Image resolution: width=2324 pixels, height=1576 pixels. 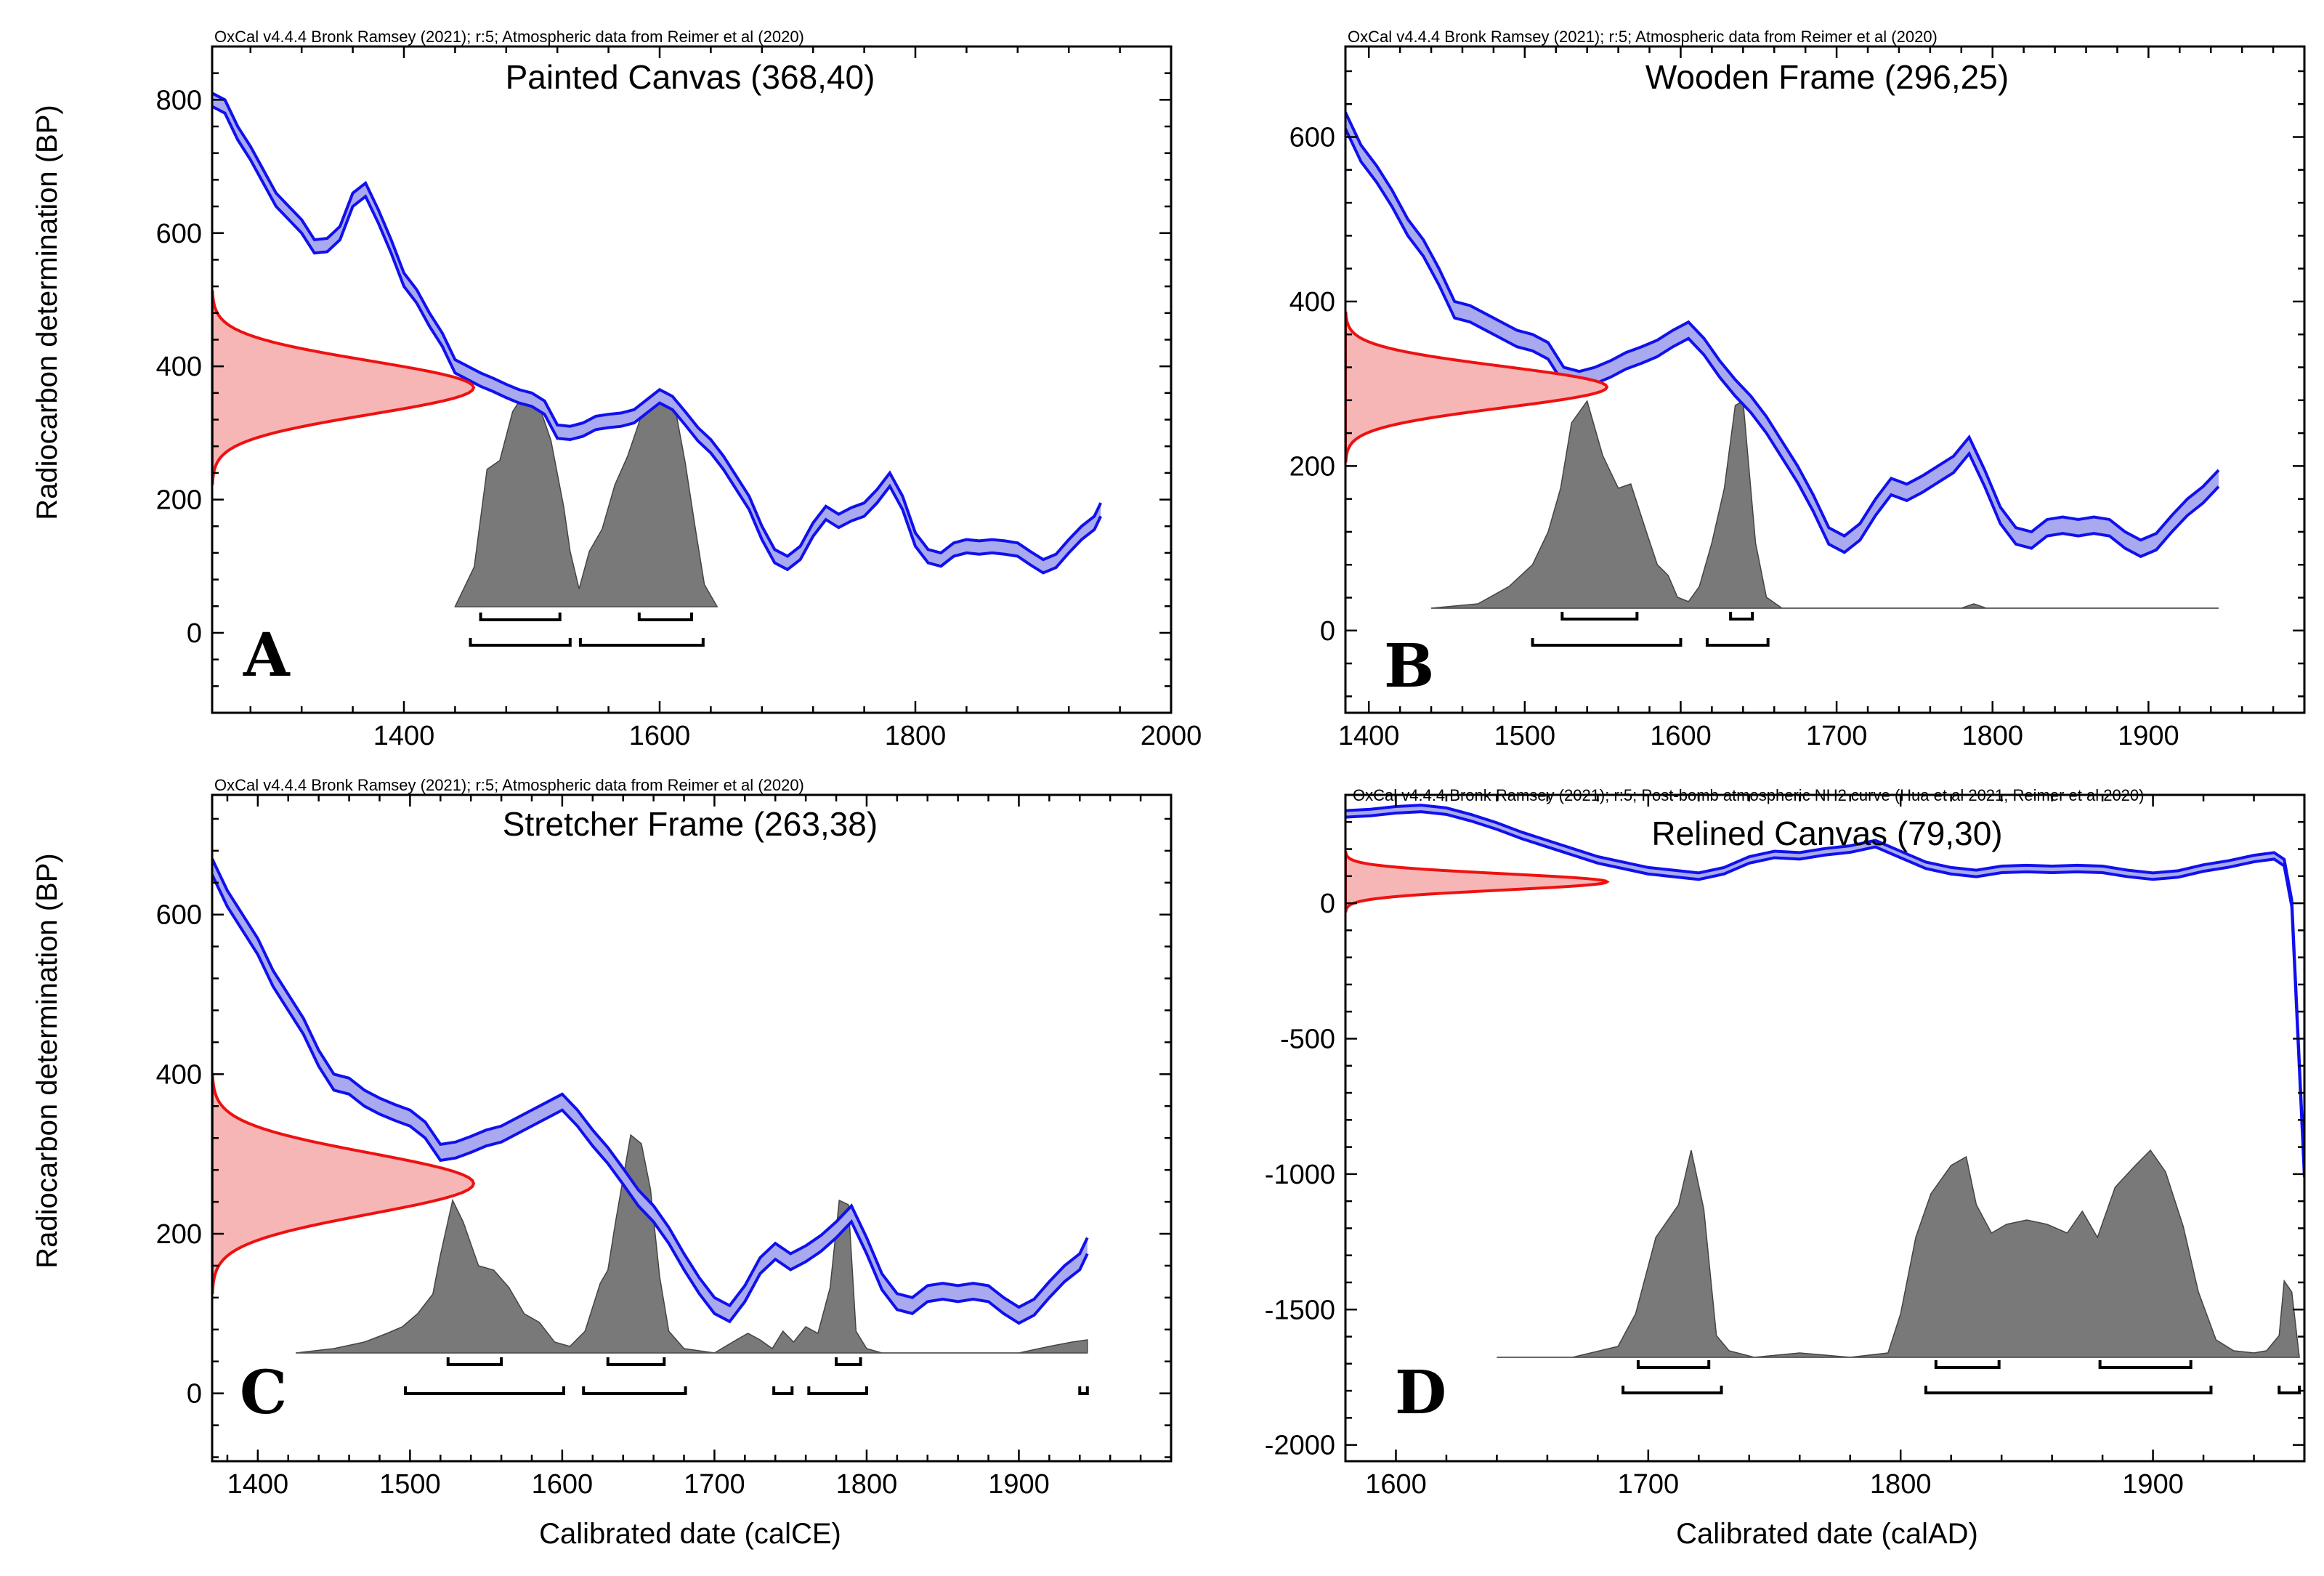 What do you see at coordinates (1300, 1446) in the screenshot?
I see `y-tick-label: -2000` at bounding box center [1300, 1446].